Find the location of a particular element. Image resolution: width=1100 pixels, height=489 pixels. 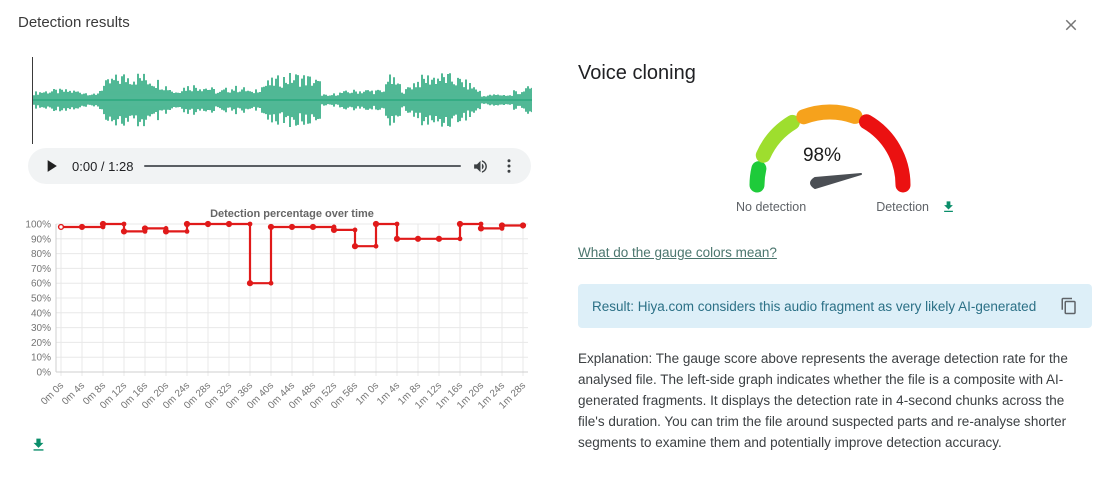

svg-text: 0m 4s is located at coordinates (73, 393).